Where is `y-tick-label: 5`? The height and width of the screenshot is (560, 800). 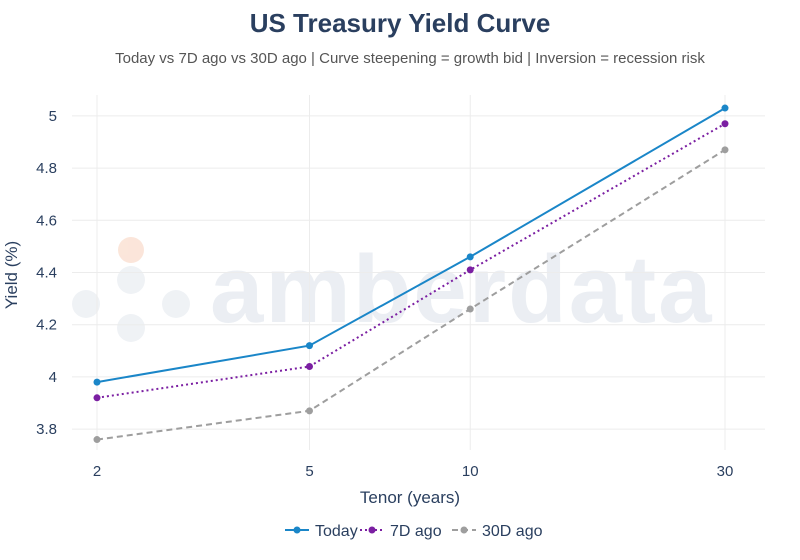 y-tick-label: 5 is located at coordinates (53, 116).